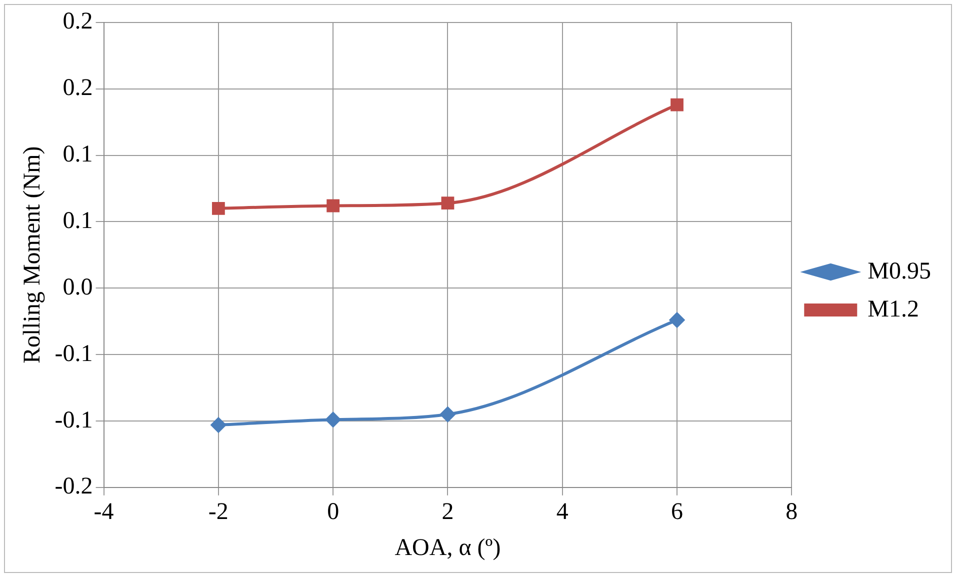 The width and height of the screenshot is (956, 577). What do you see at coordinates (894, 309) in the screenshot?
I see `legend-label: M1.2` at bounding box center [894, 309].